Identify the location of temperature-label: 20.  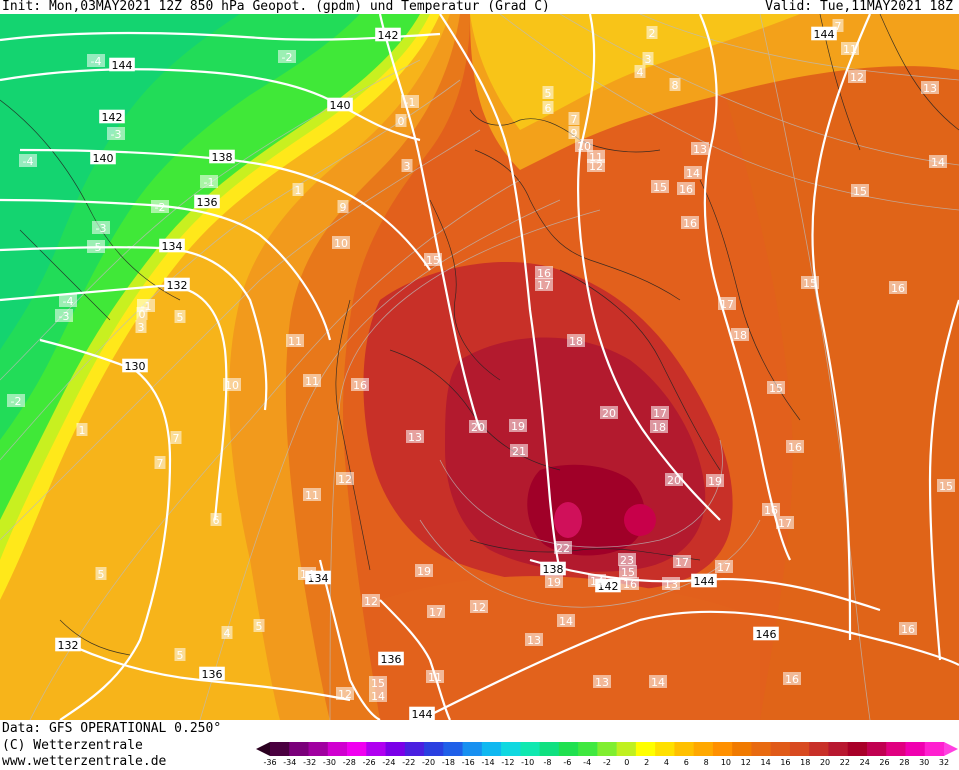
(674, 480).